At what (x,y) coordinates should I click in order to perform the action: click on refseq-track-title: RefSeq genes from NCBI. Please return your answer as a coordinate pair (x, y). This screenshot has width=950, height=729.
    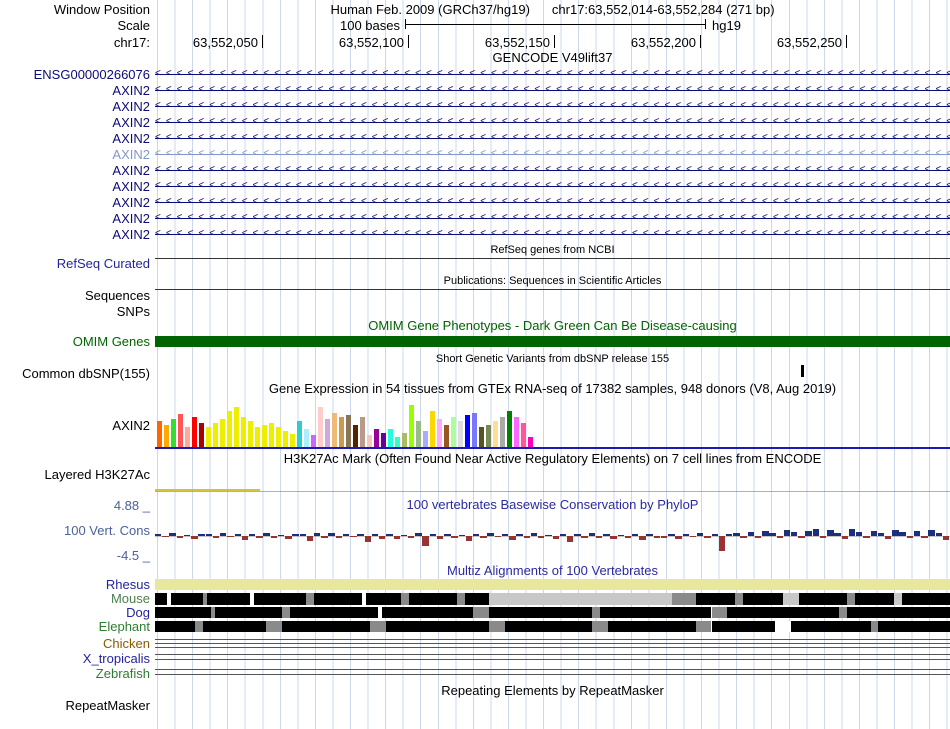
    Looking at the image, I should click on (552, 250).